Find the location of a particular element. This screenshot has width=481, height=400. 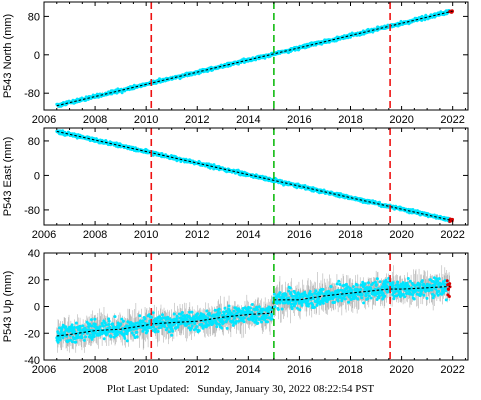

y-axis-label: P543 East (mm) is located at coordinates (8, 176).